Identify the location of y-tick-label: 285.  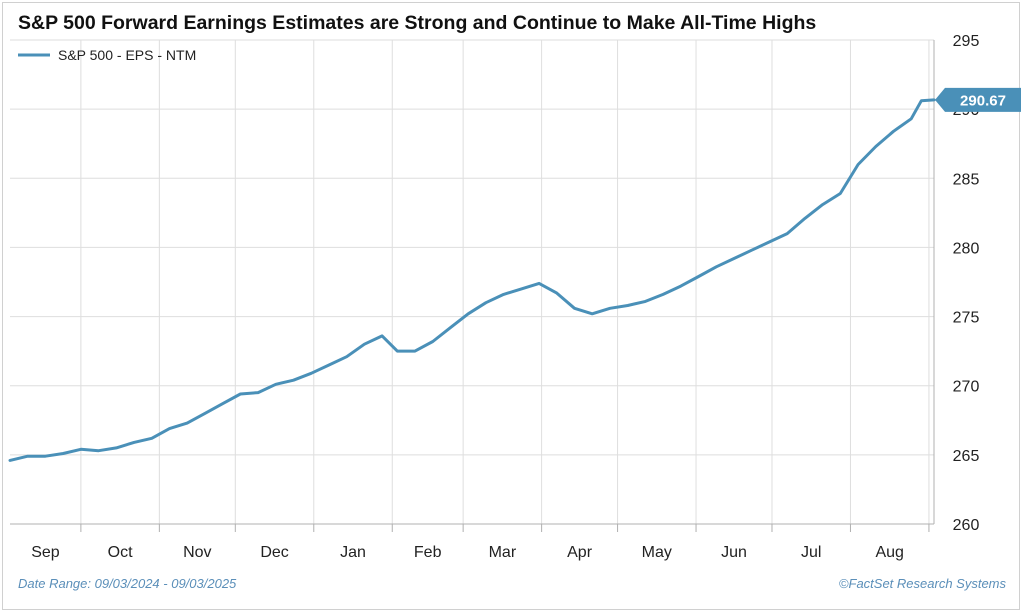
(966, 179).